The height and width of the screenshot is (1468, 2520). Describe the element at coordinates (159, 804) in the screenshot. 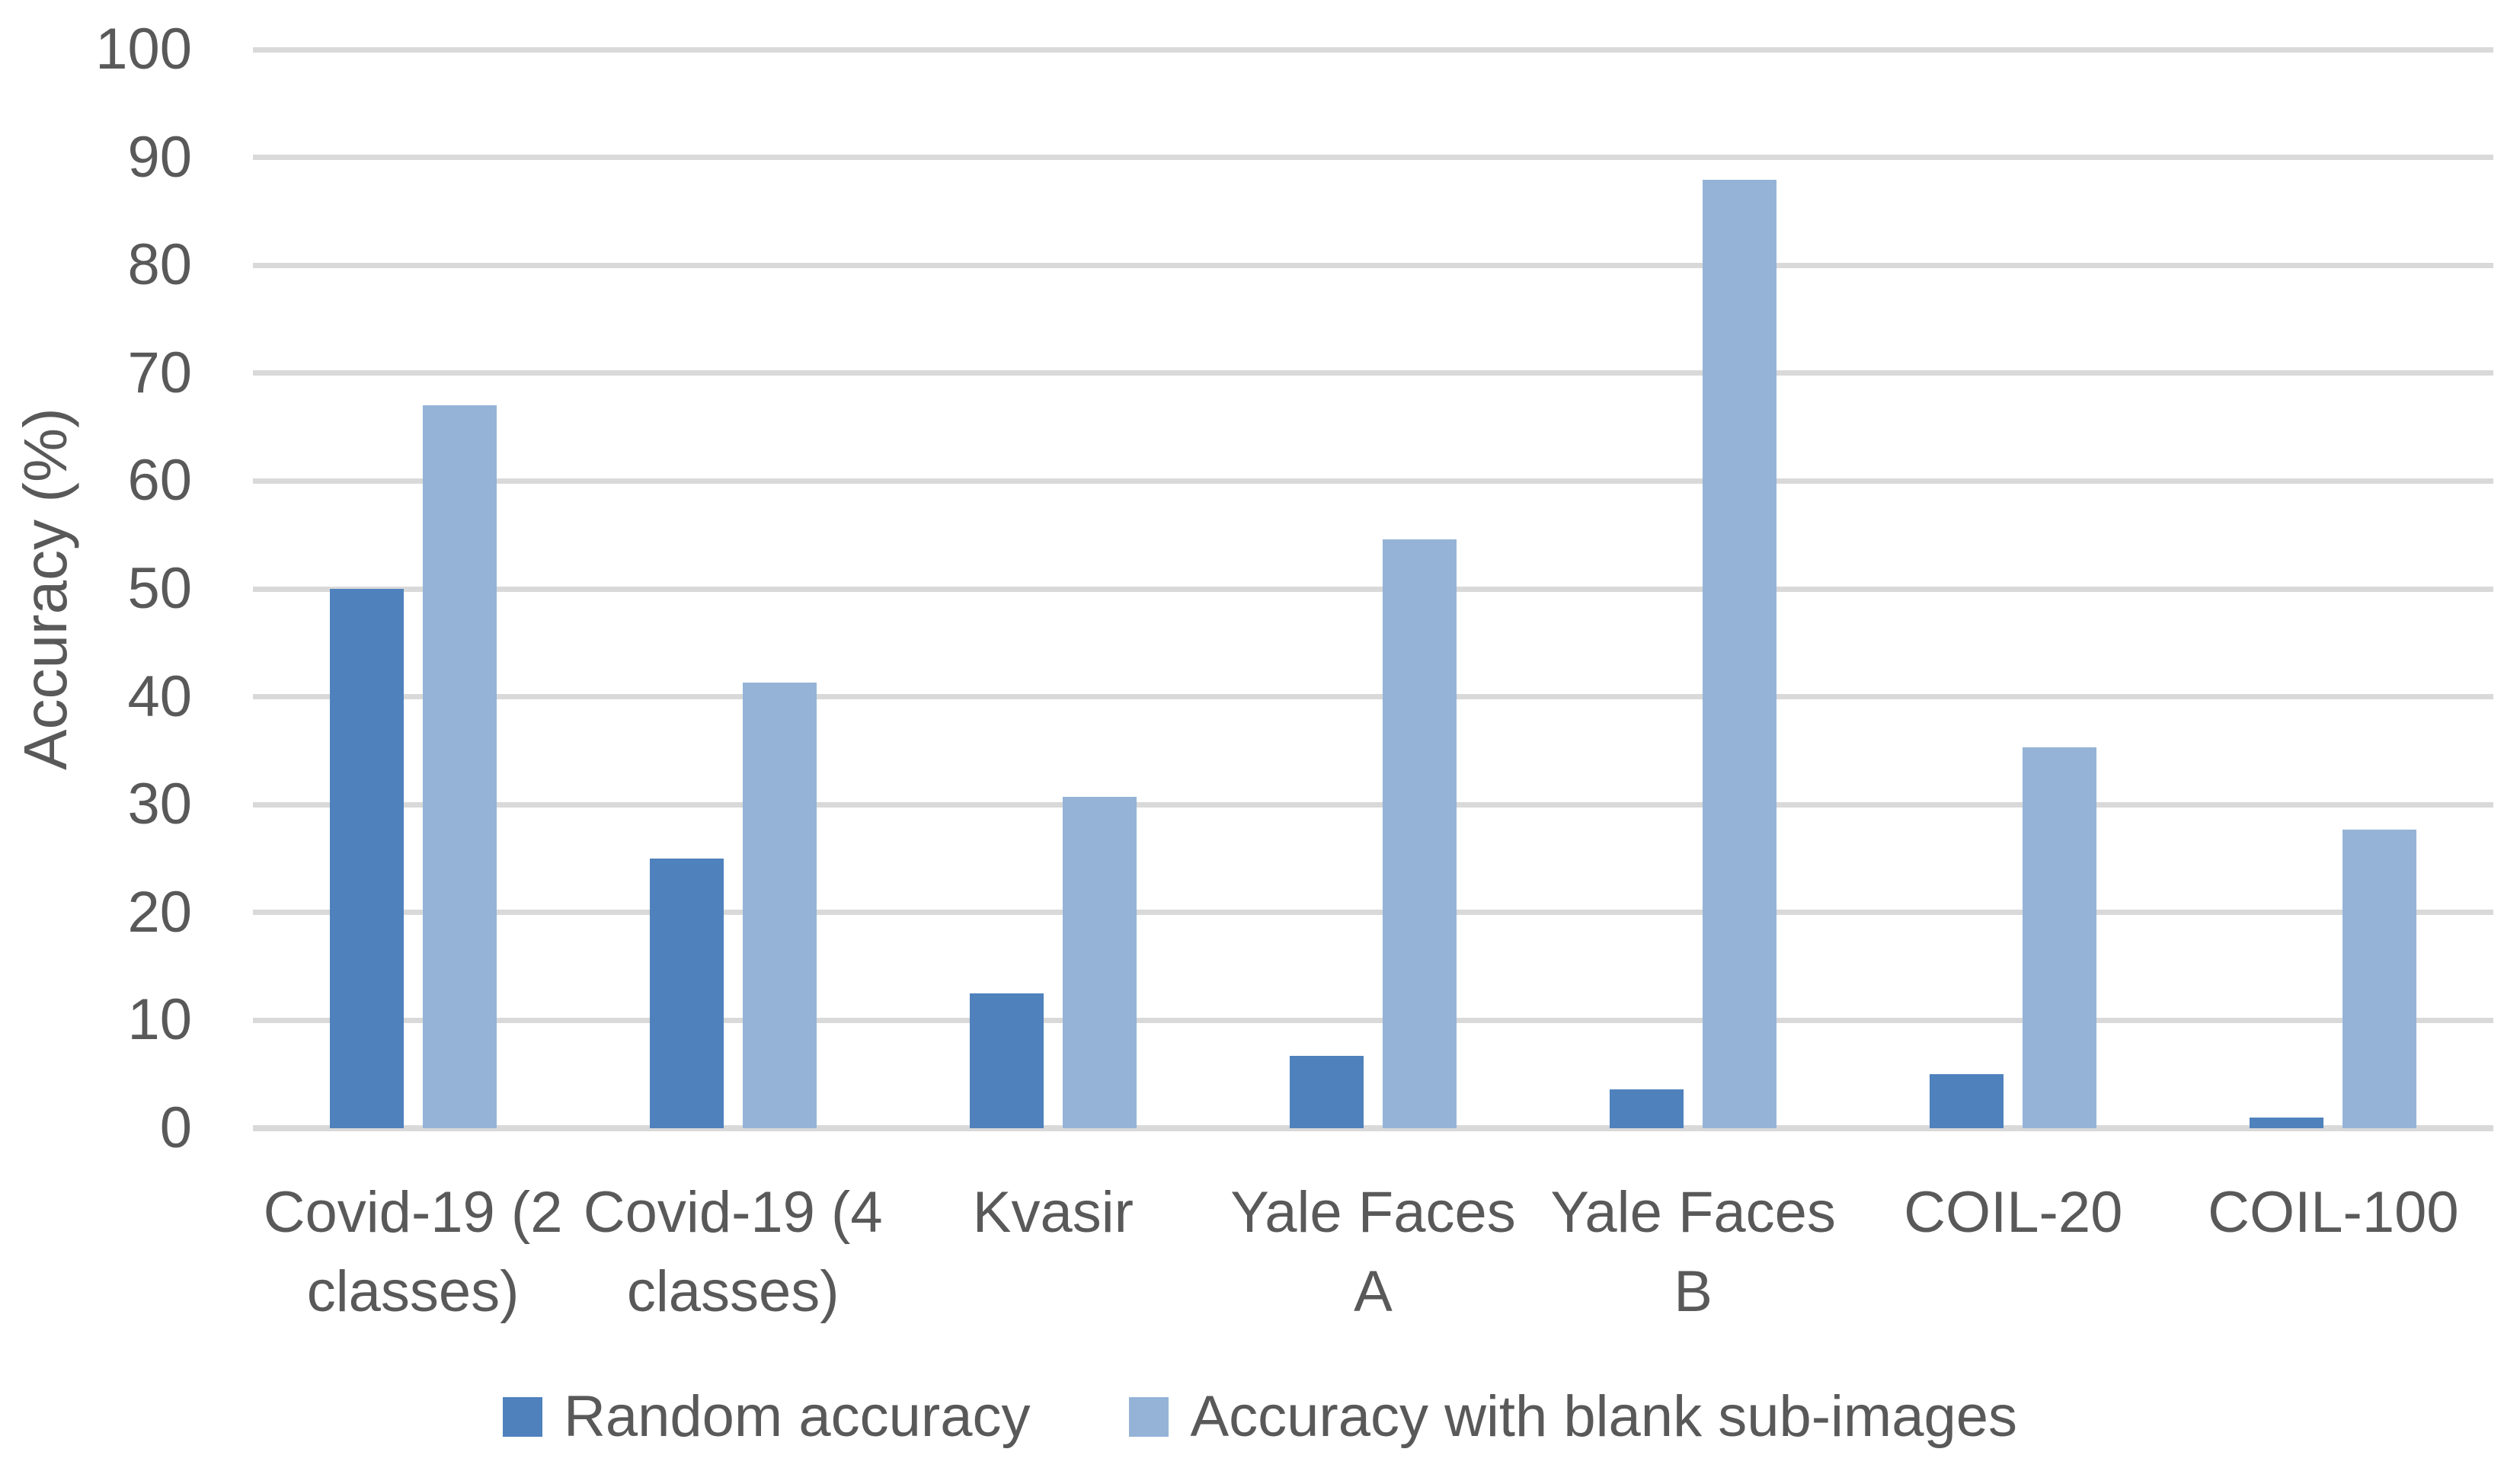

I see `y-tick-label-30: 30` at that location.